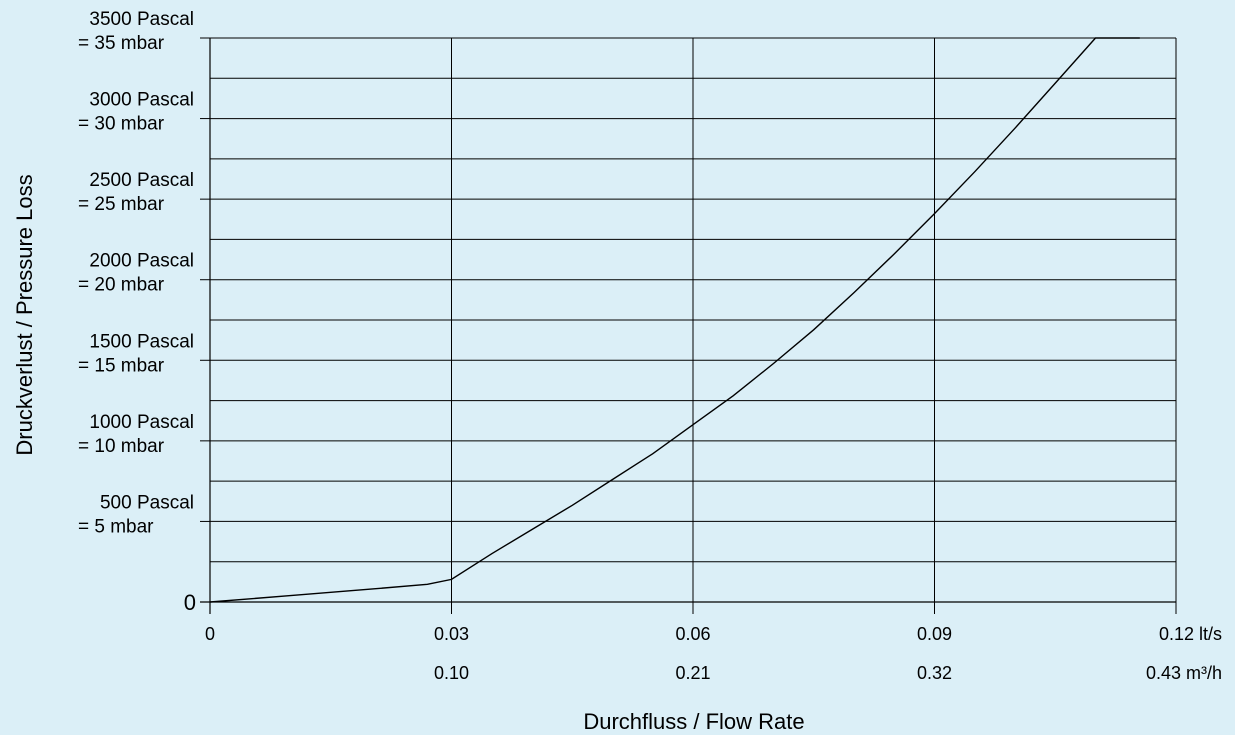 This screenshot has height=735, width=1235. Describe the element at coordinates (116, 526) in the screenshot. I see `y-tick-sublabel: = 5 mbar` at that location.